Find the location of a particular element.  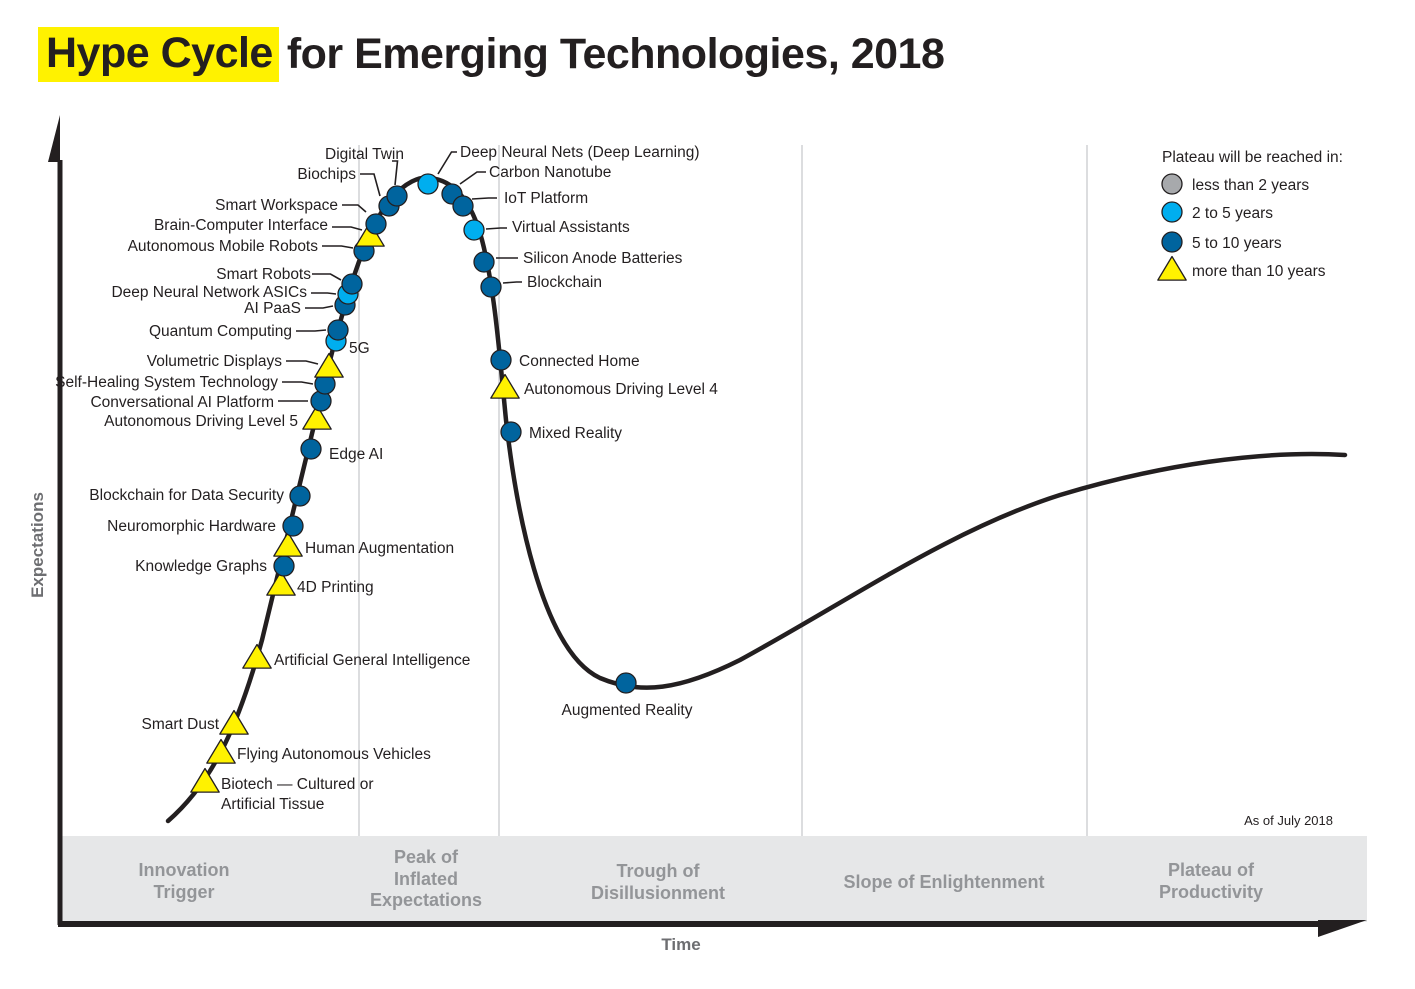

technology-point: Volumetric Displays is located at coordinates (245, 365).